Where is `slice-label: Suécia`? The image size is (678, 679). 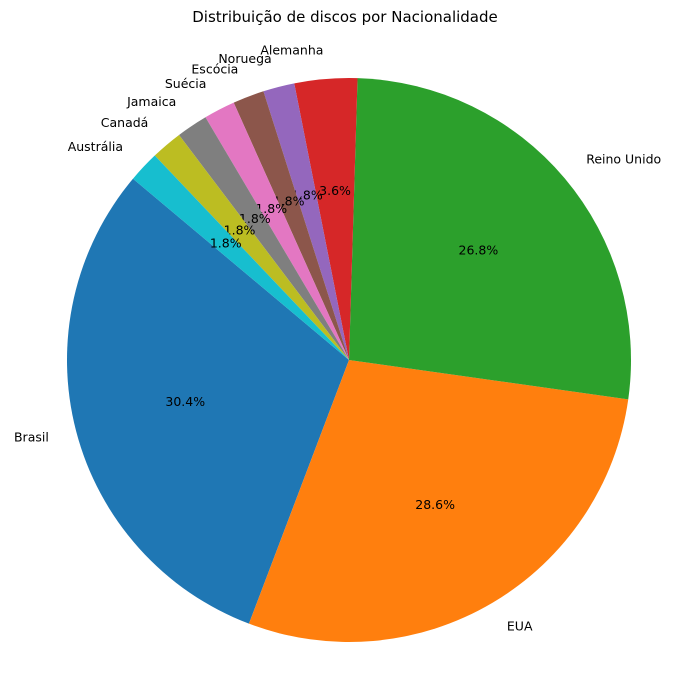
slice-label: Suécia is located at coordinates (186, 83).